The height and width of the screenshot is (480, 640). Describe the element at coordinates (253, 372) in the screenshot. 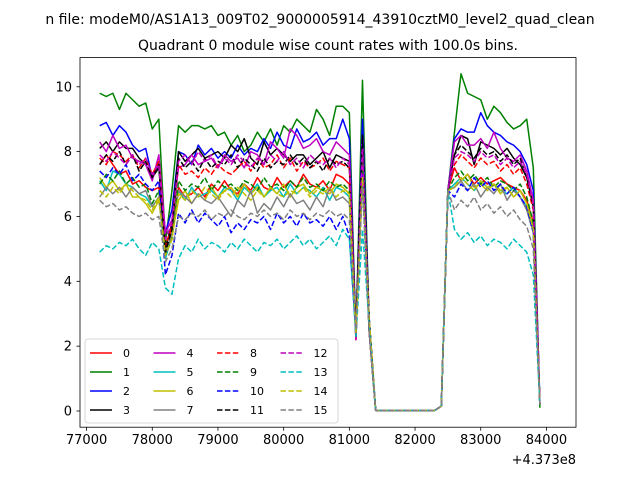

I see `legend-label-9: 9` at that location.